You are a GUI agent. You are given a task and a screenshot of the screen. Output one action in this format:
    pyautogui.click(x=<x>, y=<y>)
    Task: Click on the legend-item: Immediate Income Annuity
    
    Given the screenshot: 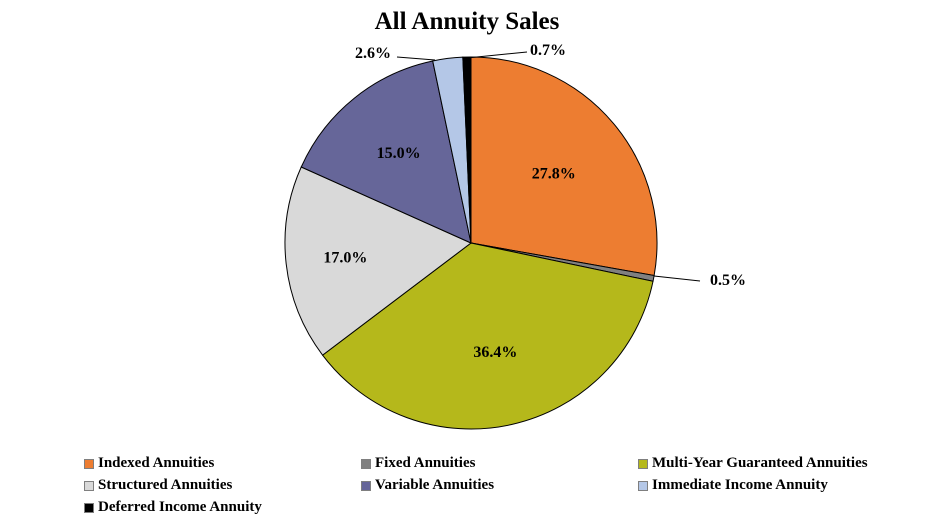 What is the action you would take?
    pyautogui.click(x=778, y=485)
    